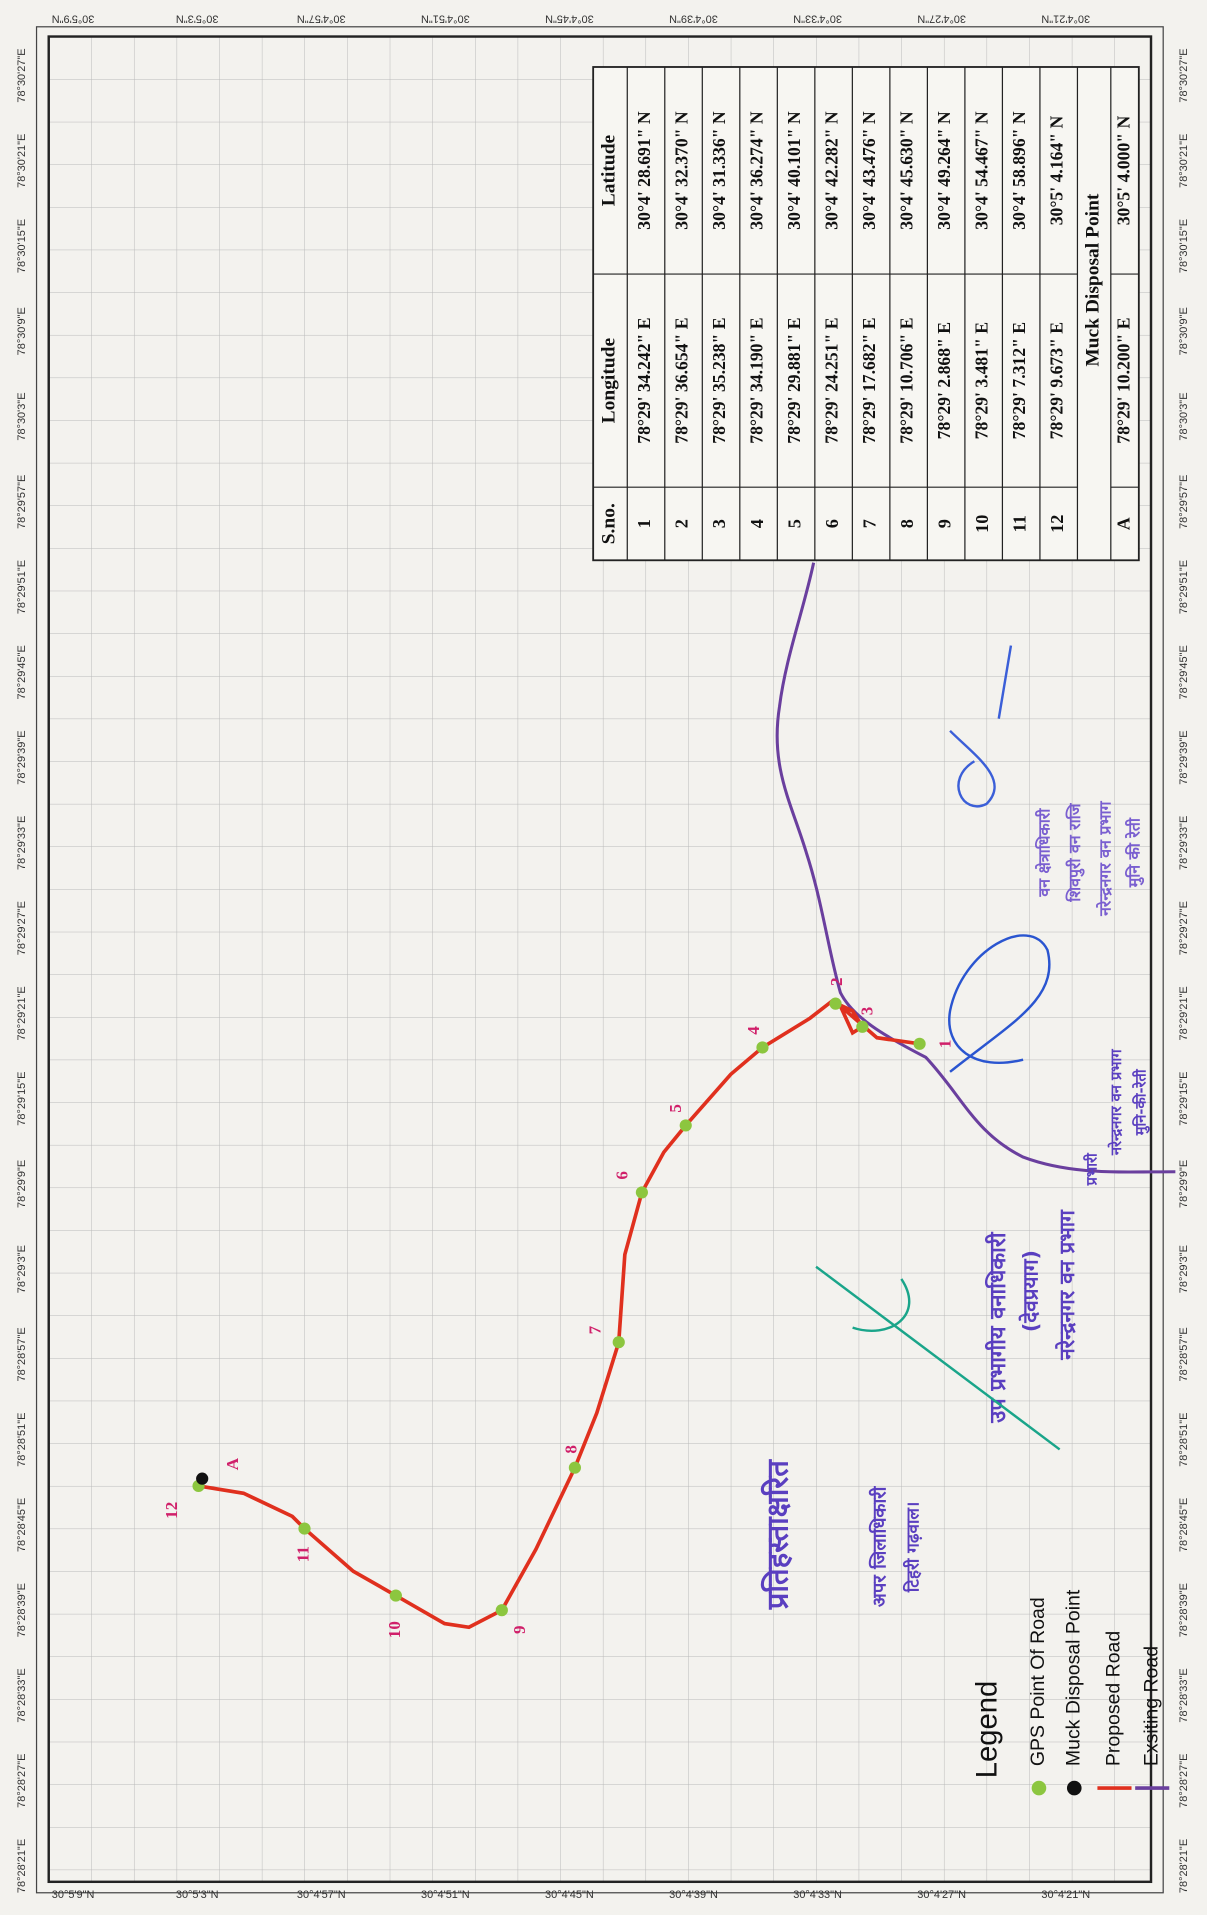 Image resolution: width=1207 pixels, height=1915 pixels. Describe the element at coordinates (719, 381) in the screenshot. I see `table-cell: 78°29' 35.238" E` at that location.